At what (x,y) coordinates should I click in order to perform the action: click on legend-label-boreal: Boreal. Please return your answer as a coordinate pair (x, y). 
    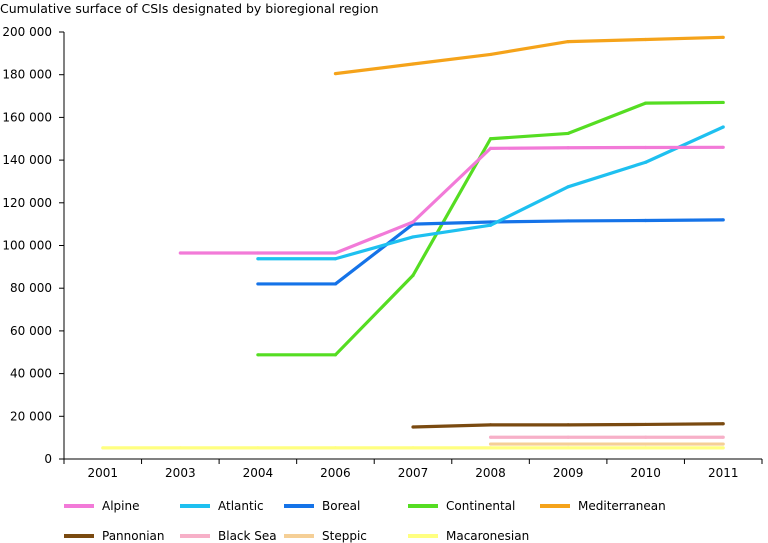
    Looking at the image, I should click on (341, 506).